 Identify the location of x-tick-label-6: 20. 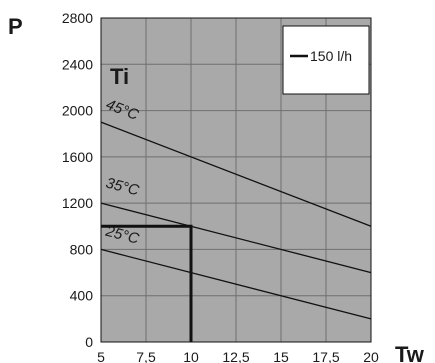
(371, 356).